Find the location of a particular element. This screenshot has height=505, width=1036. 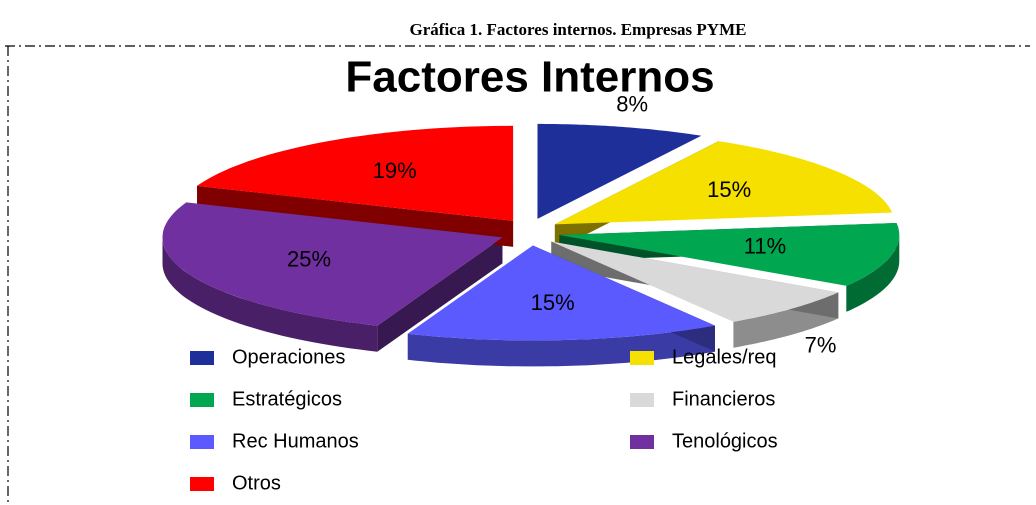

legend-label: Otros is located at coordinates (256, 483).